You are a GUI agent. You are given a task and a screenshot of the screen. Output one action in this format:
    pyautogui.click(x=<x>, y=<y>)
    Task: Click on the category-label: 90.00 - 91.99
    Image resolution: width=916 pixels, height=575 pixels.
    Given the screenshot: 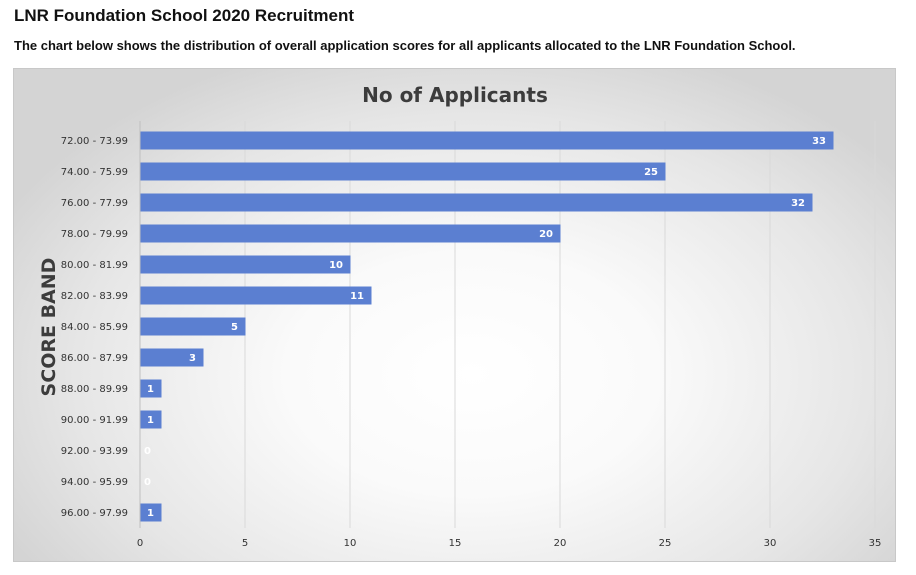 What is the action you would take?
    pyautogui.click(x=94, y=420)
    